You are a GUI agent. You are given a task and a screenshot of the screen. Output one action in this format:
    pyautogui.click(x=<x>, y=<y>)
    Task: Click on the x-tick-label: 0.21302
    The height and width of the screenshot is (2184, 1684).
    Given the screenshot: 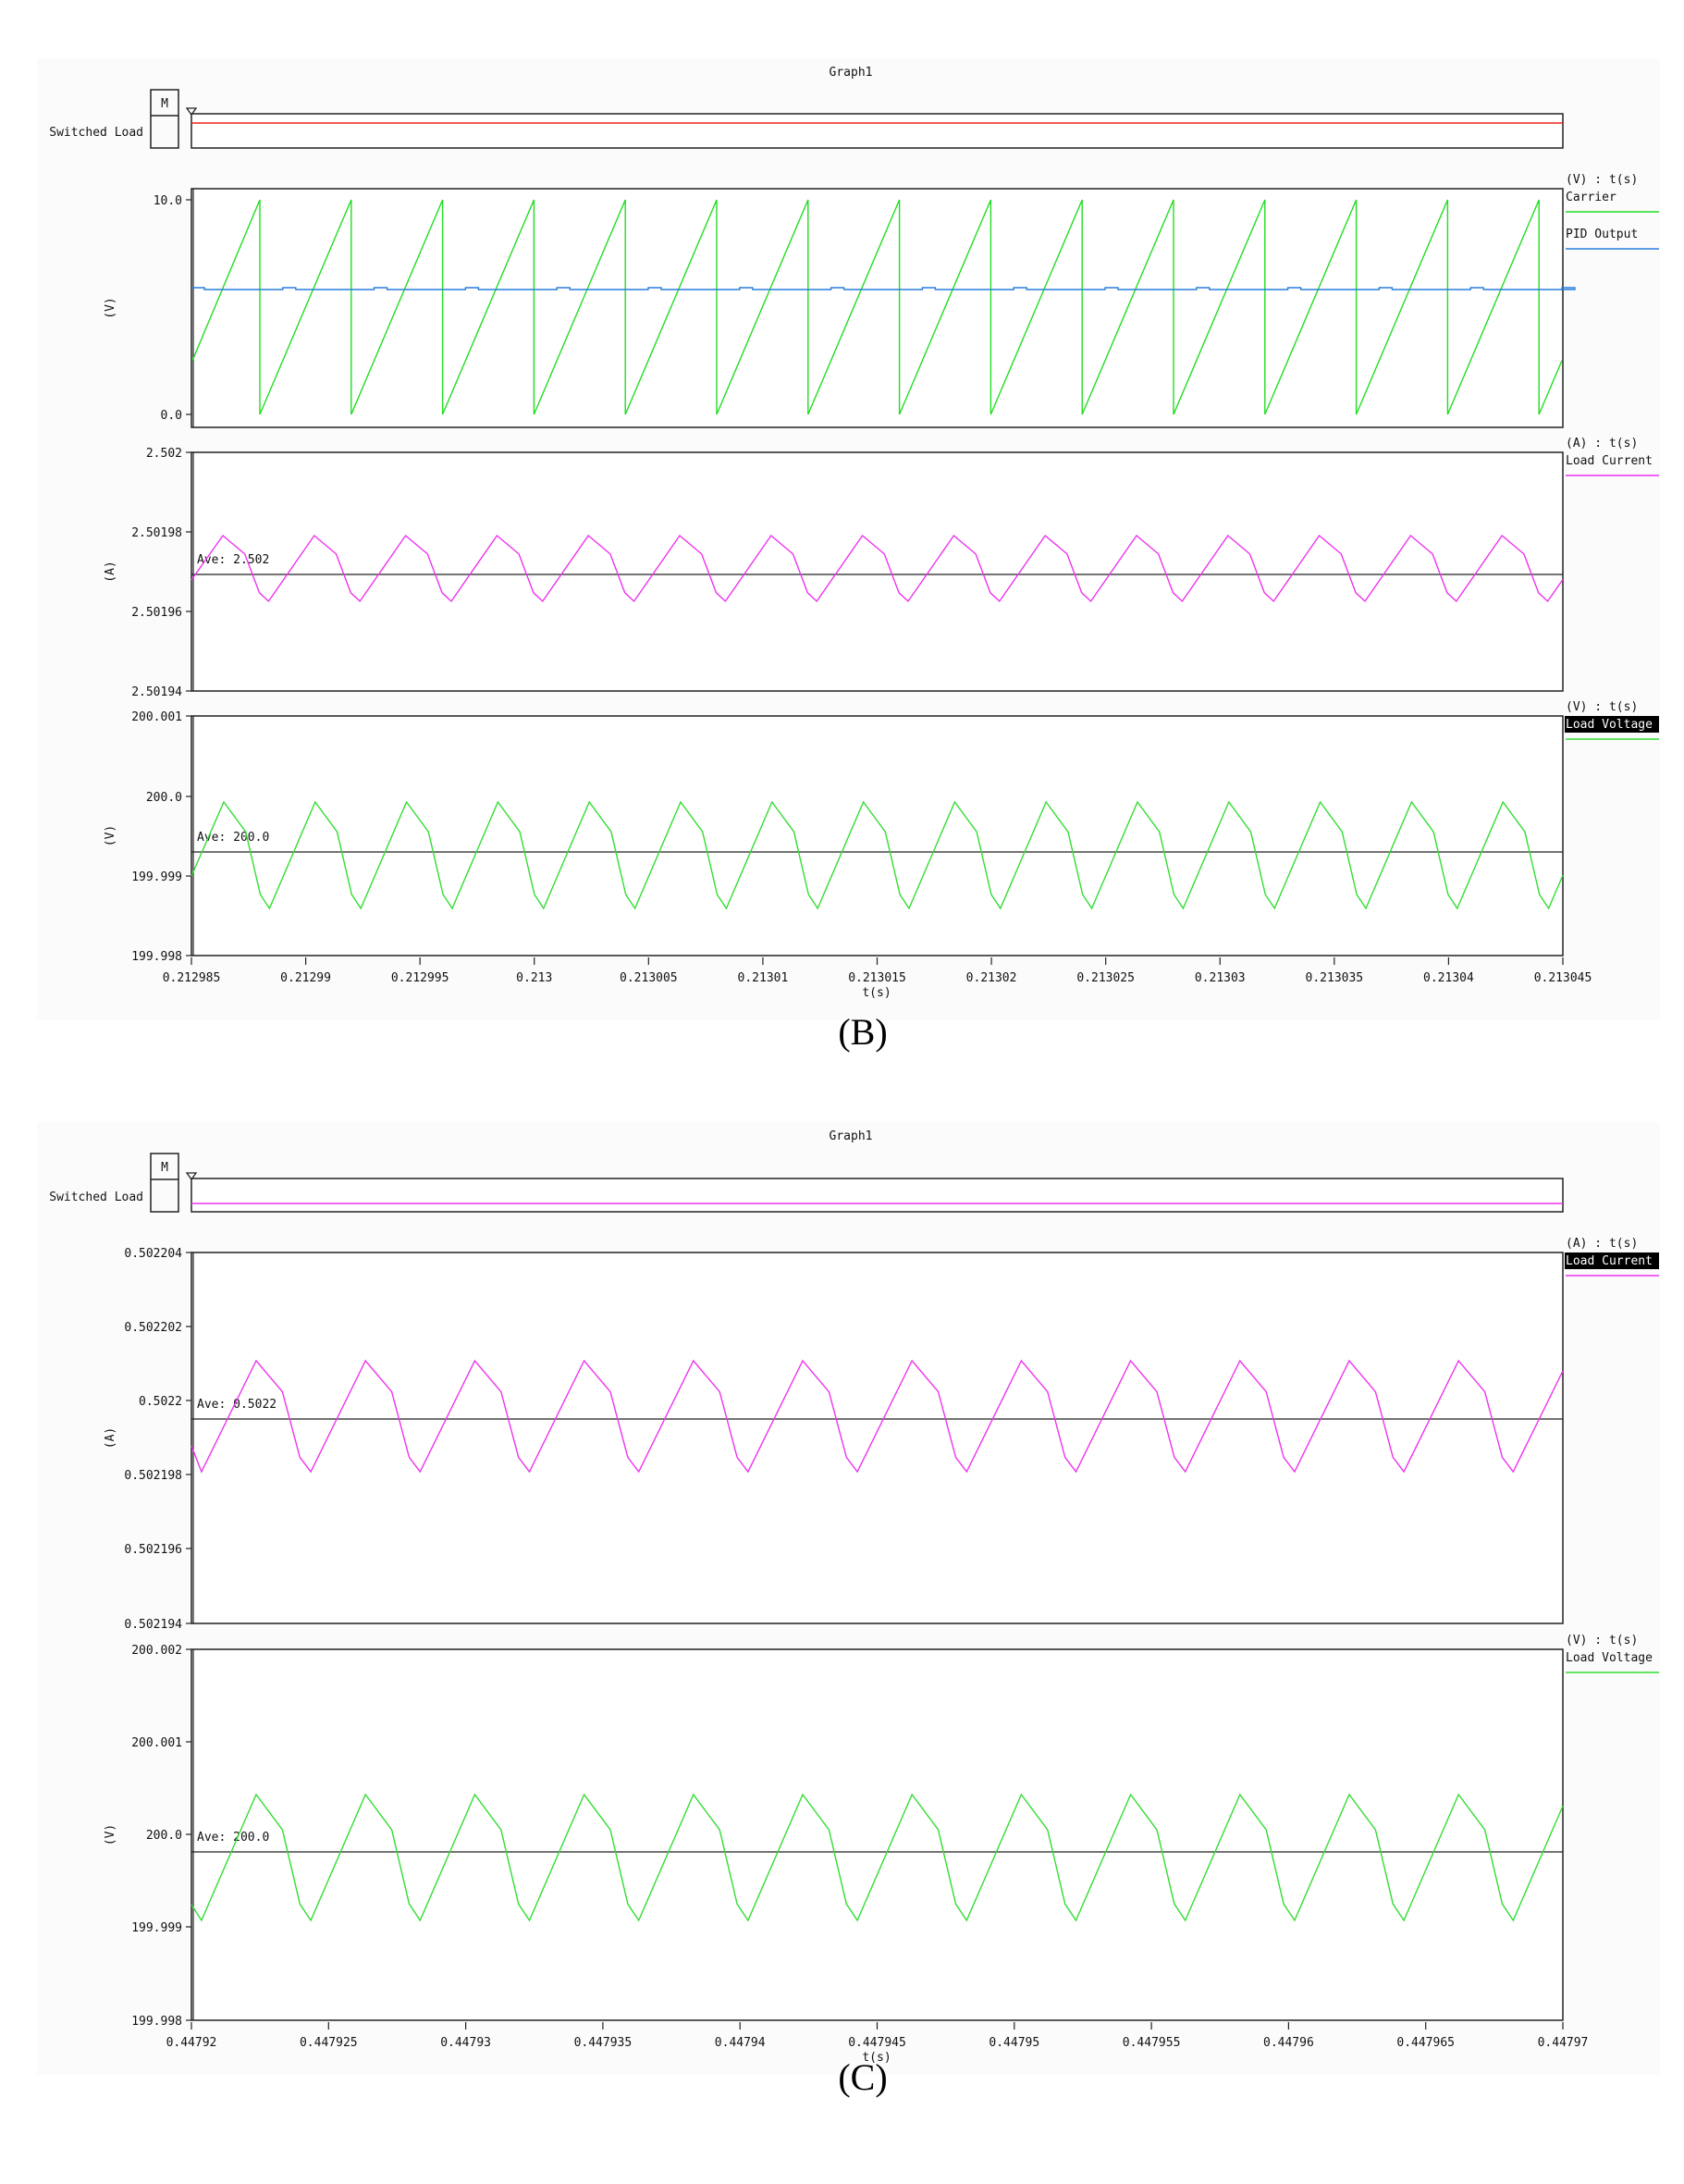 What is the action you would take?
    pyautogui.click(x=992, y=978)
    